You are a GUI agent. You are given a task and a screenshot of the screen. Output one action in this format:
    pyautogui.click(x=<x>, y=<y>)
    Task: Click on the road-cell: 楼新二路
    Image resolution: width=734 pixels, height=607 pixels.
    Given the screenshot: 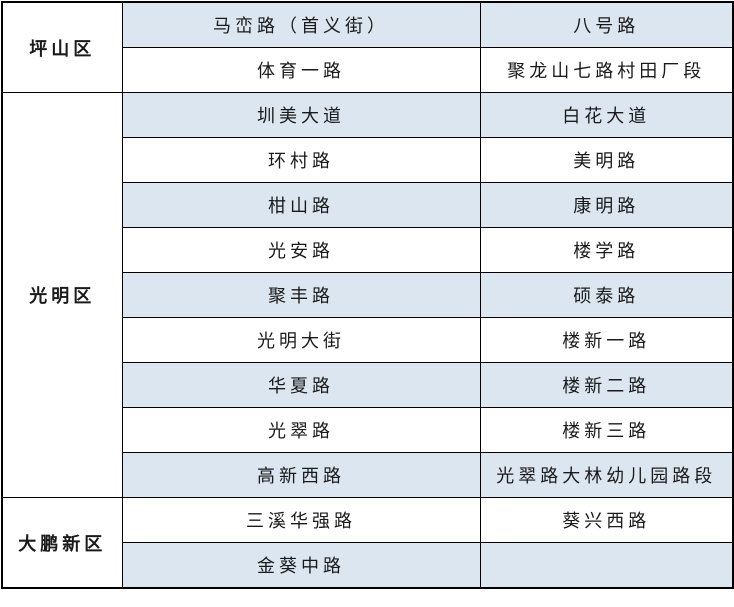 What is the action you would take?
    pyautogui.click(x=606, y=385)
    